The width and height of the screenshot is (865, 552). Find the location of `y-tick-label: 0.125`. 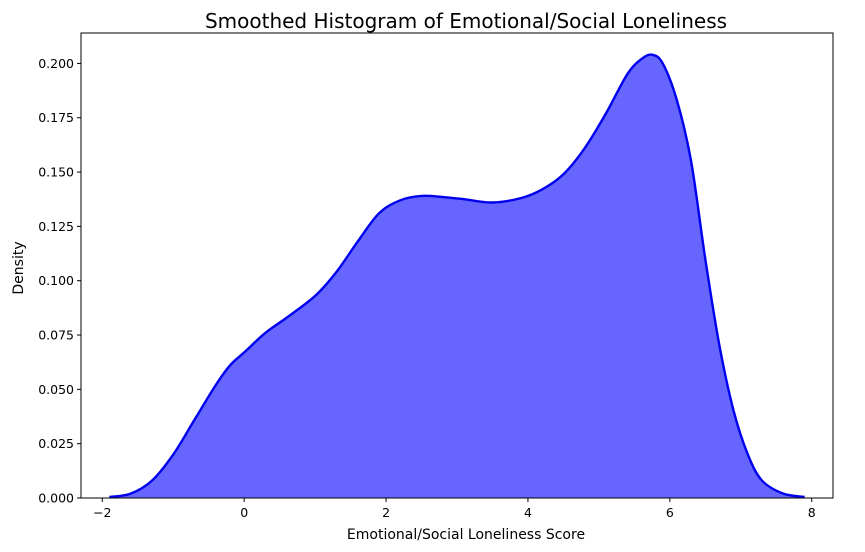

y-tick-label: 0.125 is located at coordinates (56, 226).